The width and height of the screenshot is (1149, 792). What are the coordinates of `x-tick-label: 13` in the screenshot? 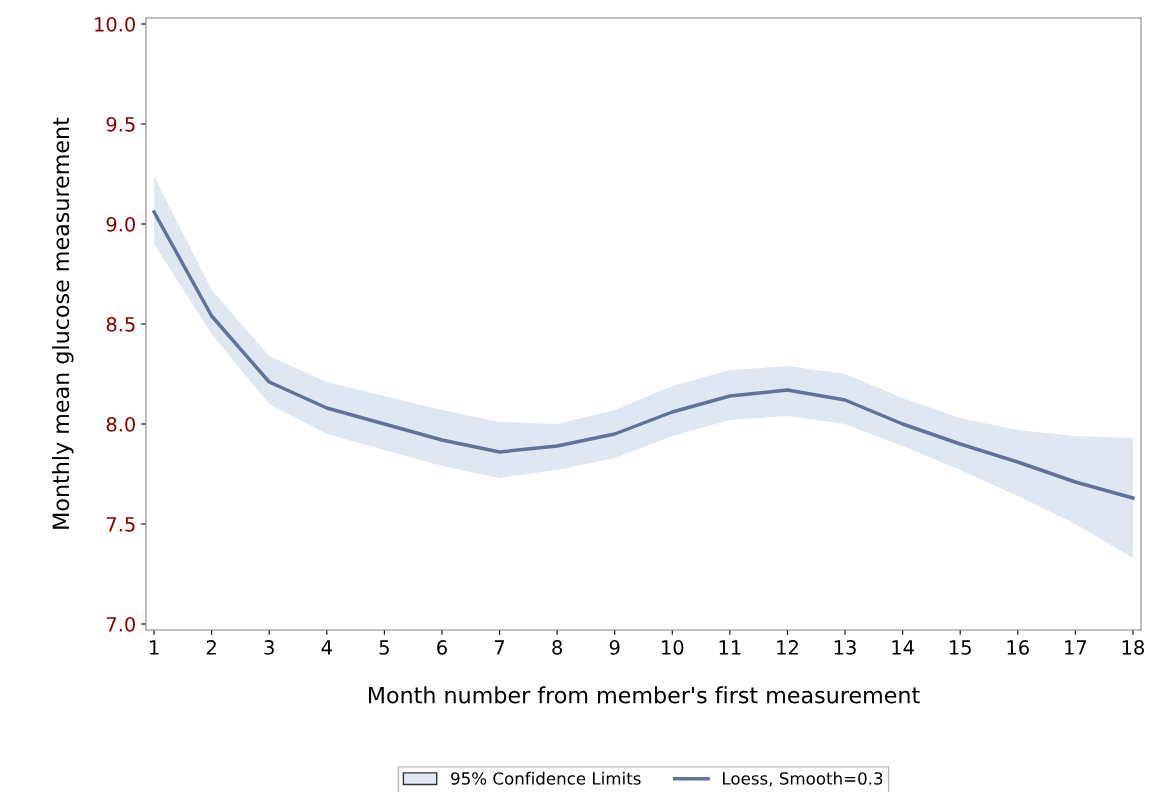 It's located at (845, 647).